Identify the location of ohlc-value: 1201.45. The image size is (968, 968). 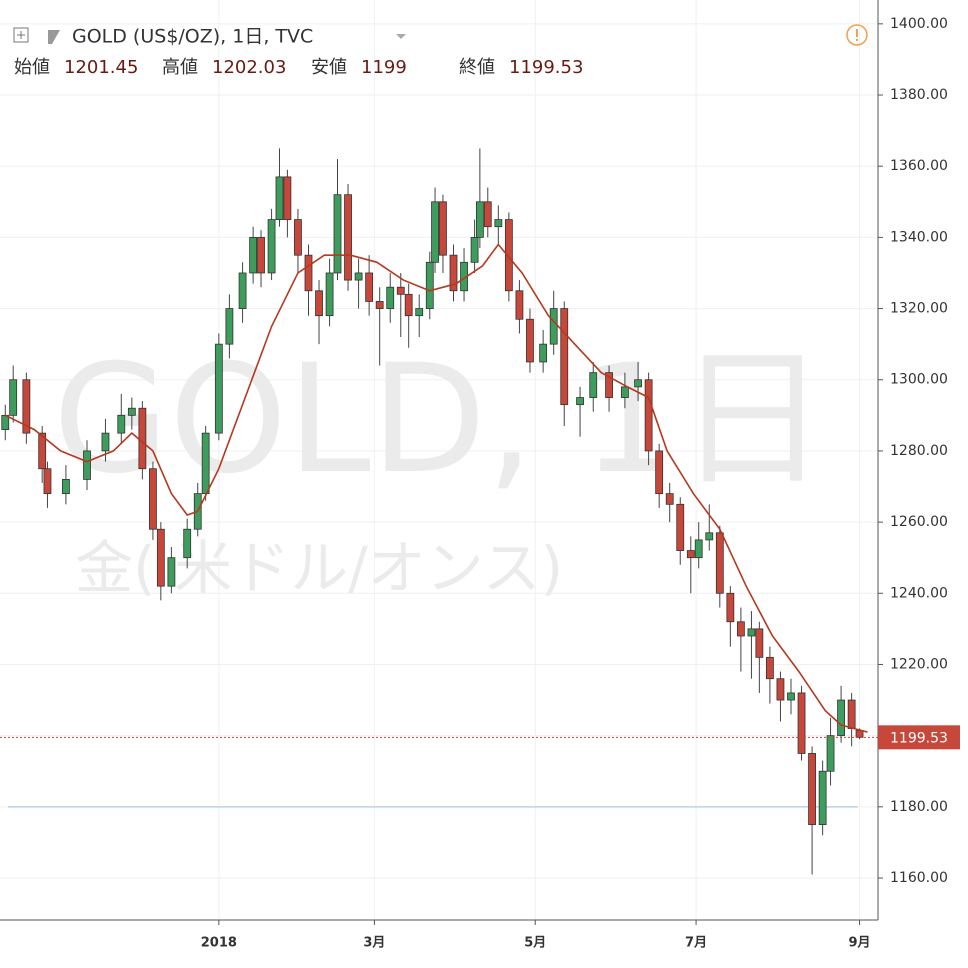
(101, 67).